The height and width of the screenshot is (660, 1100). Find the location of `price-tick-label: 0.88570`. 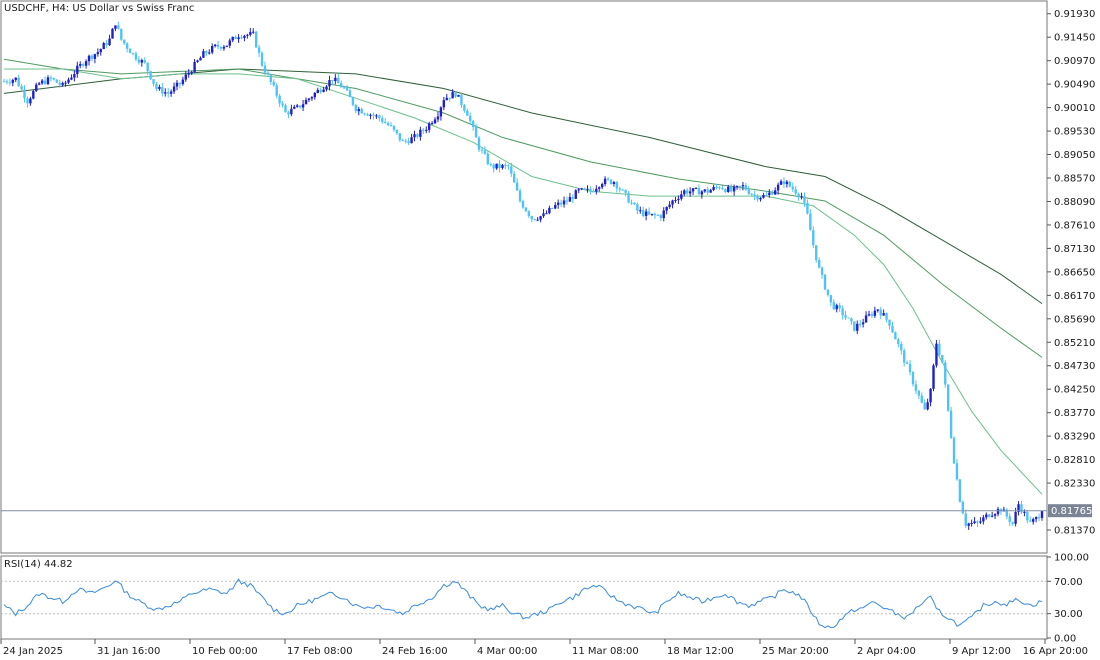

price-tick-label: 0.88570 is located at coordinates (1074, 179).